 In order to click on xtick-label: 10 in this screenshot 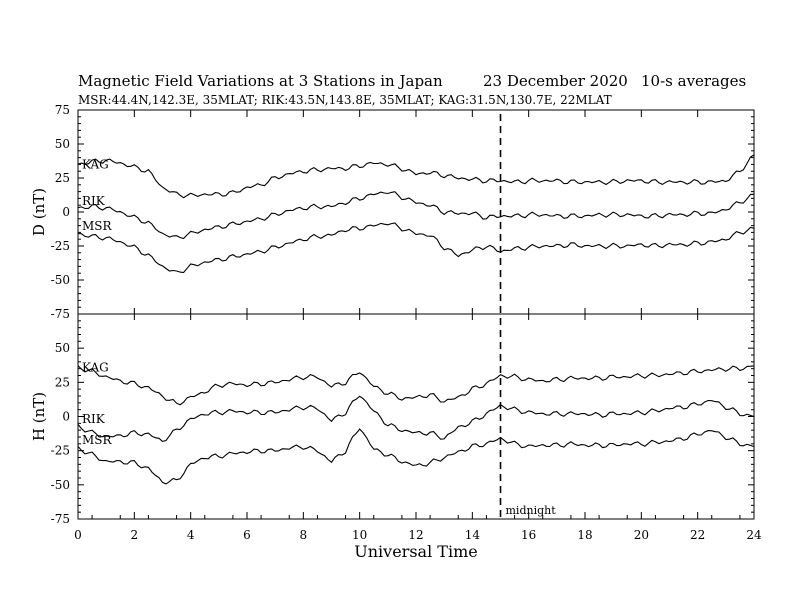, I will do `click(359, 535)`.